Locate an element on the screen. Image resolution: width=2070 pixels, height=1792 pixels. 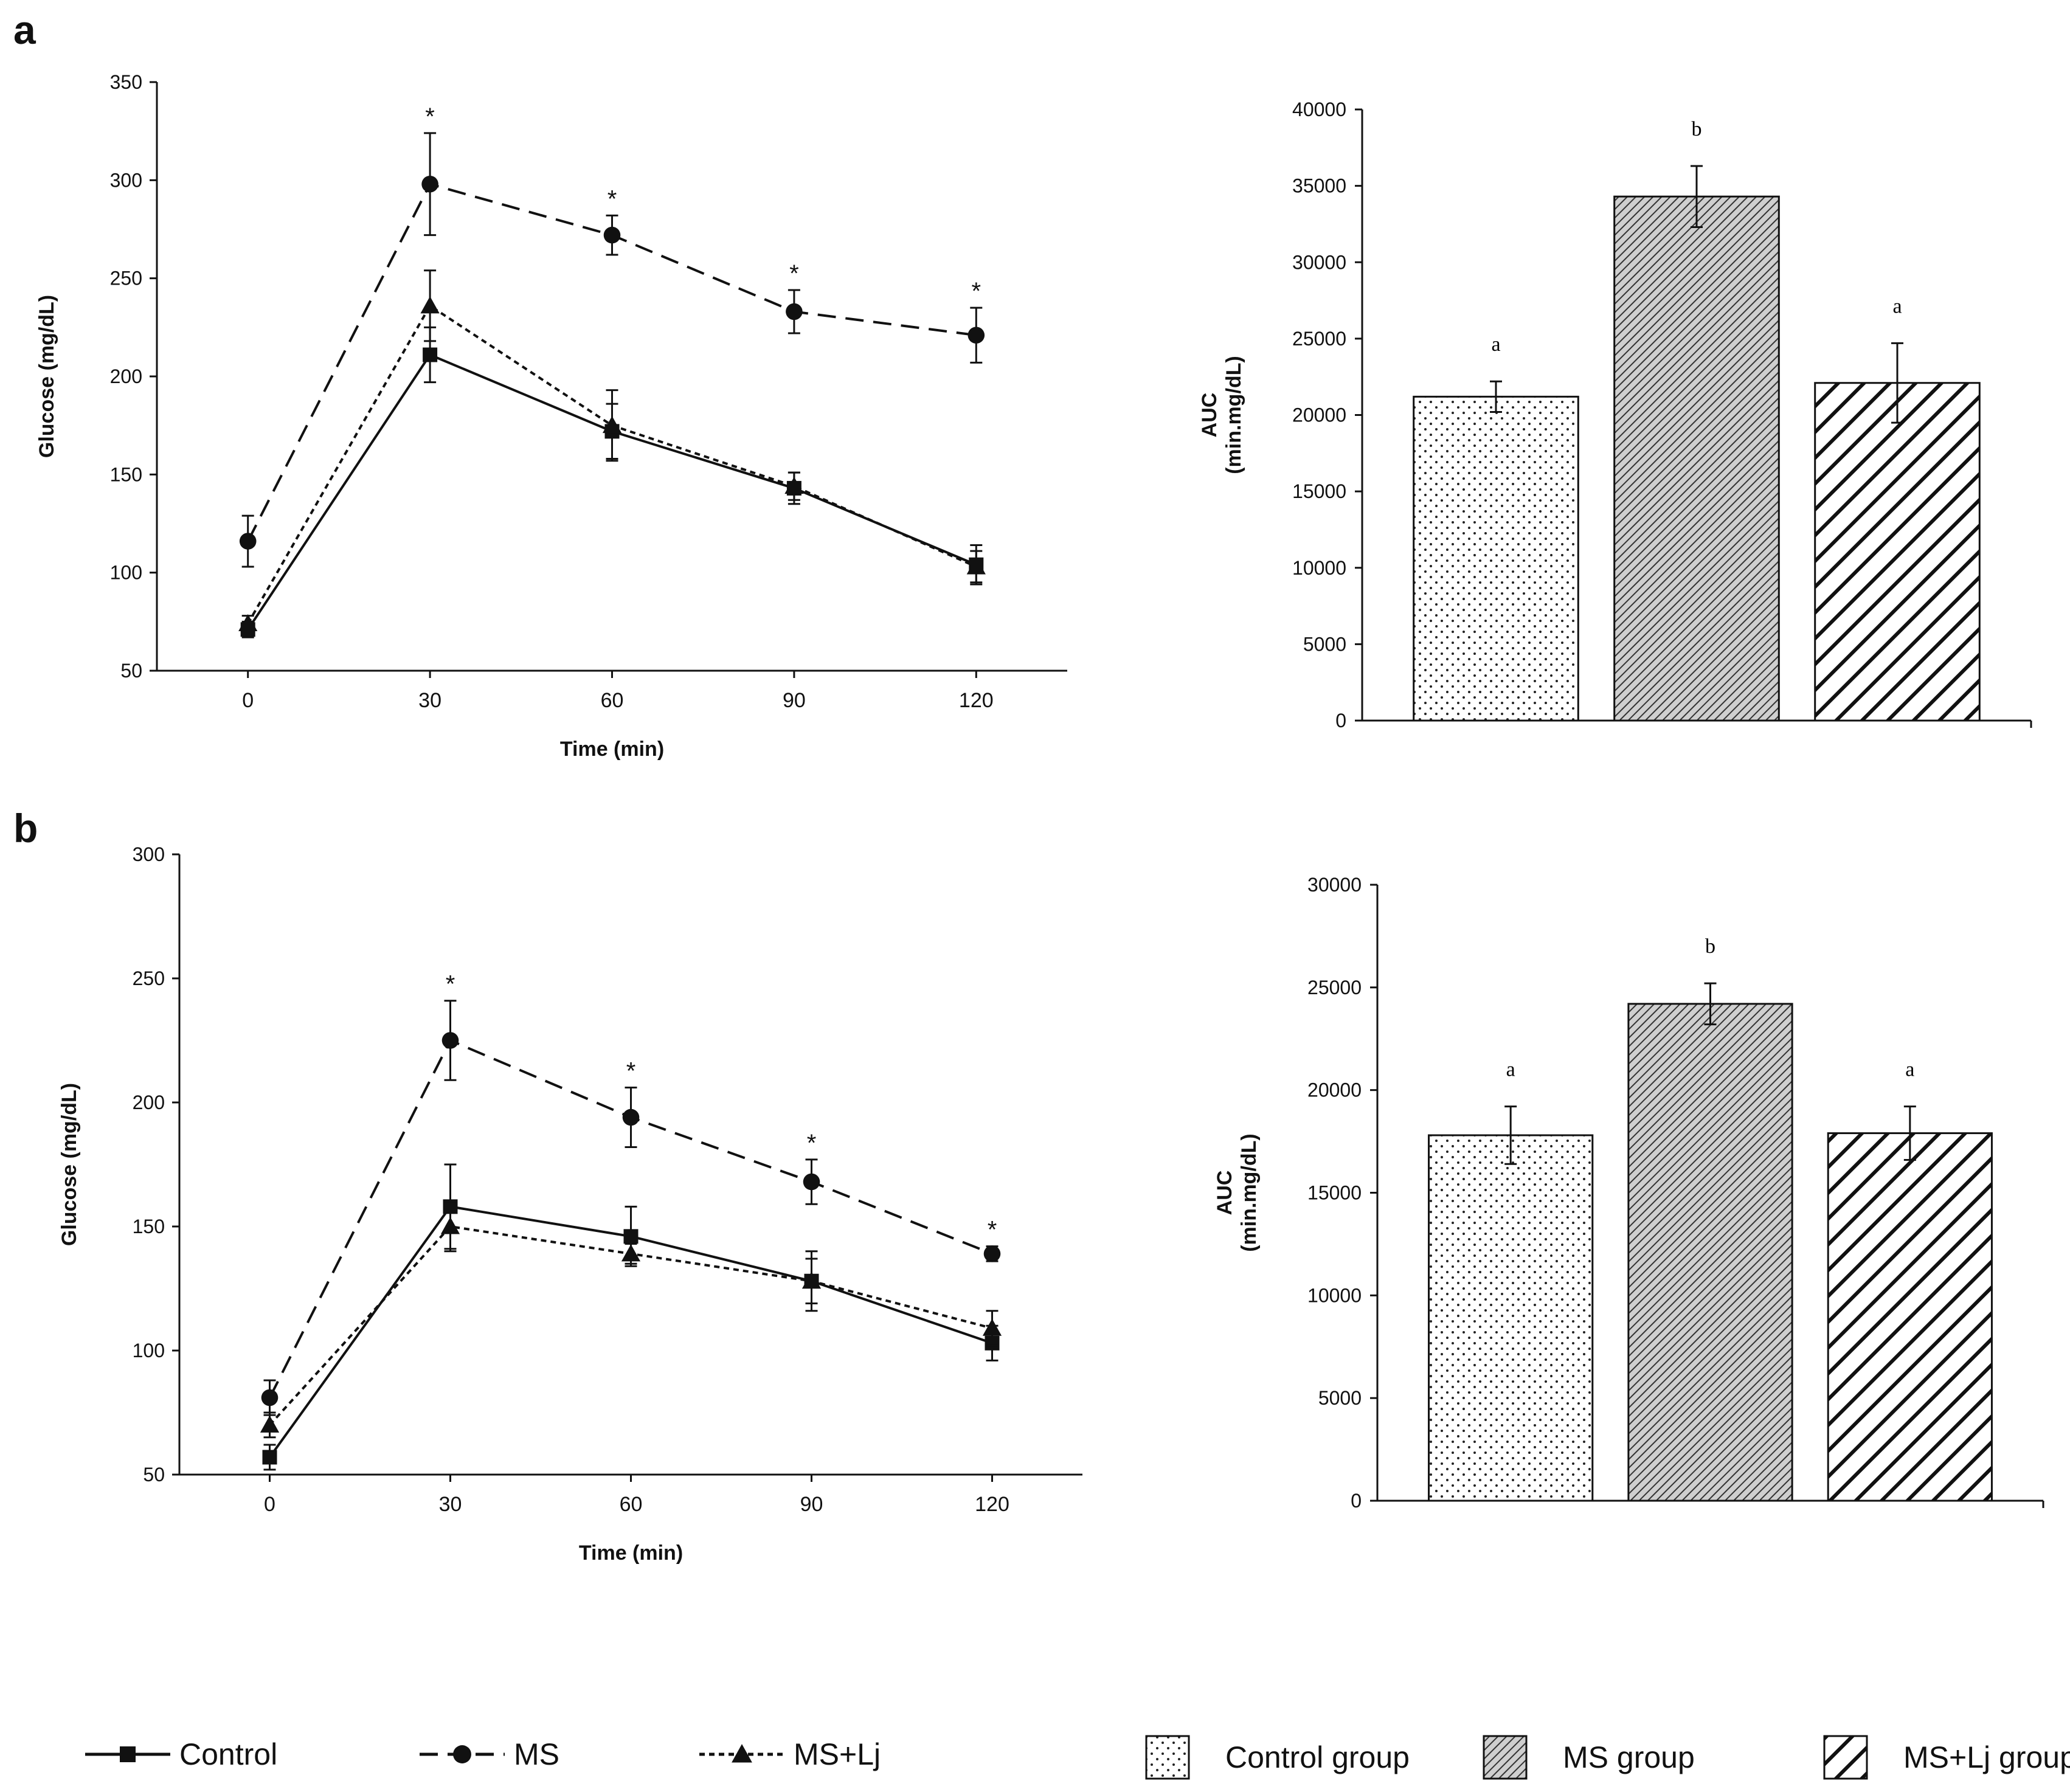
legend-bar-groups: Control group MS group MS+Lj group is located at coordinates (1607, 1757).